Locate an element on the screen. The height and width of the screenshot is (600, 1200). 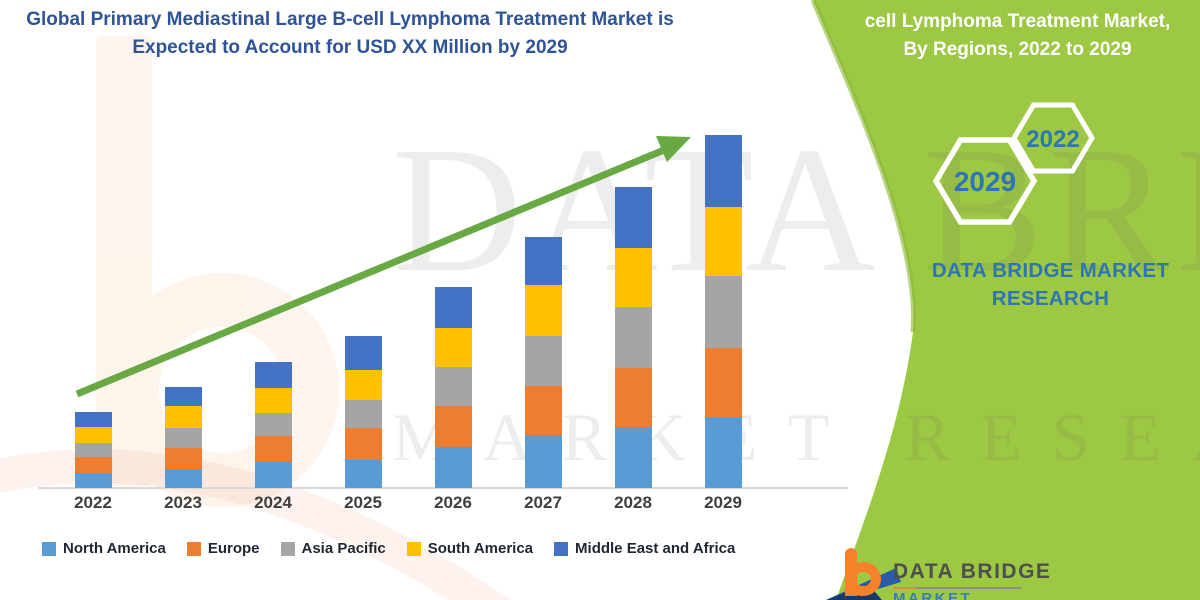
hexagon-2029-label: 2029 is located at coordinates (985, 181).